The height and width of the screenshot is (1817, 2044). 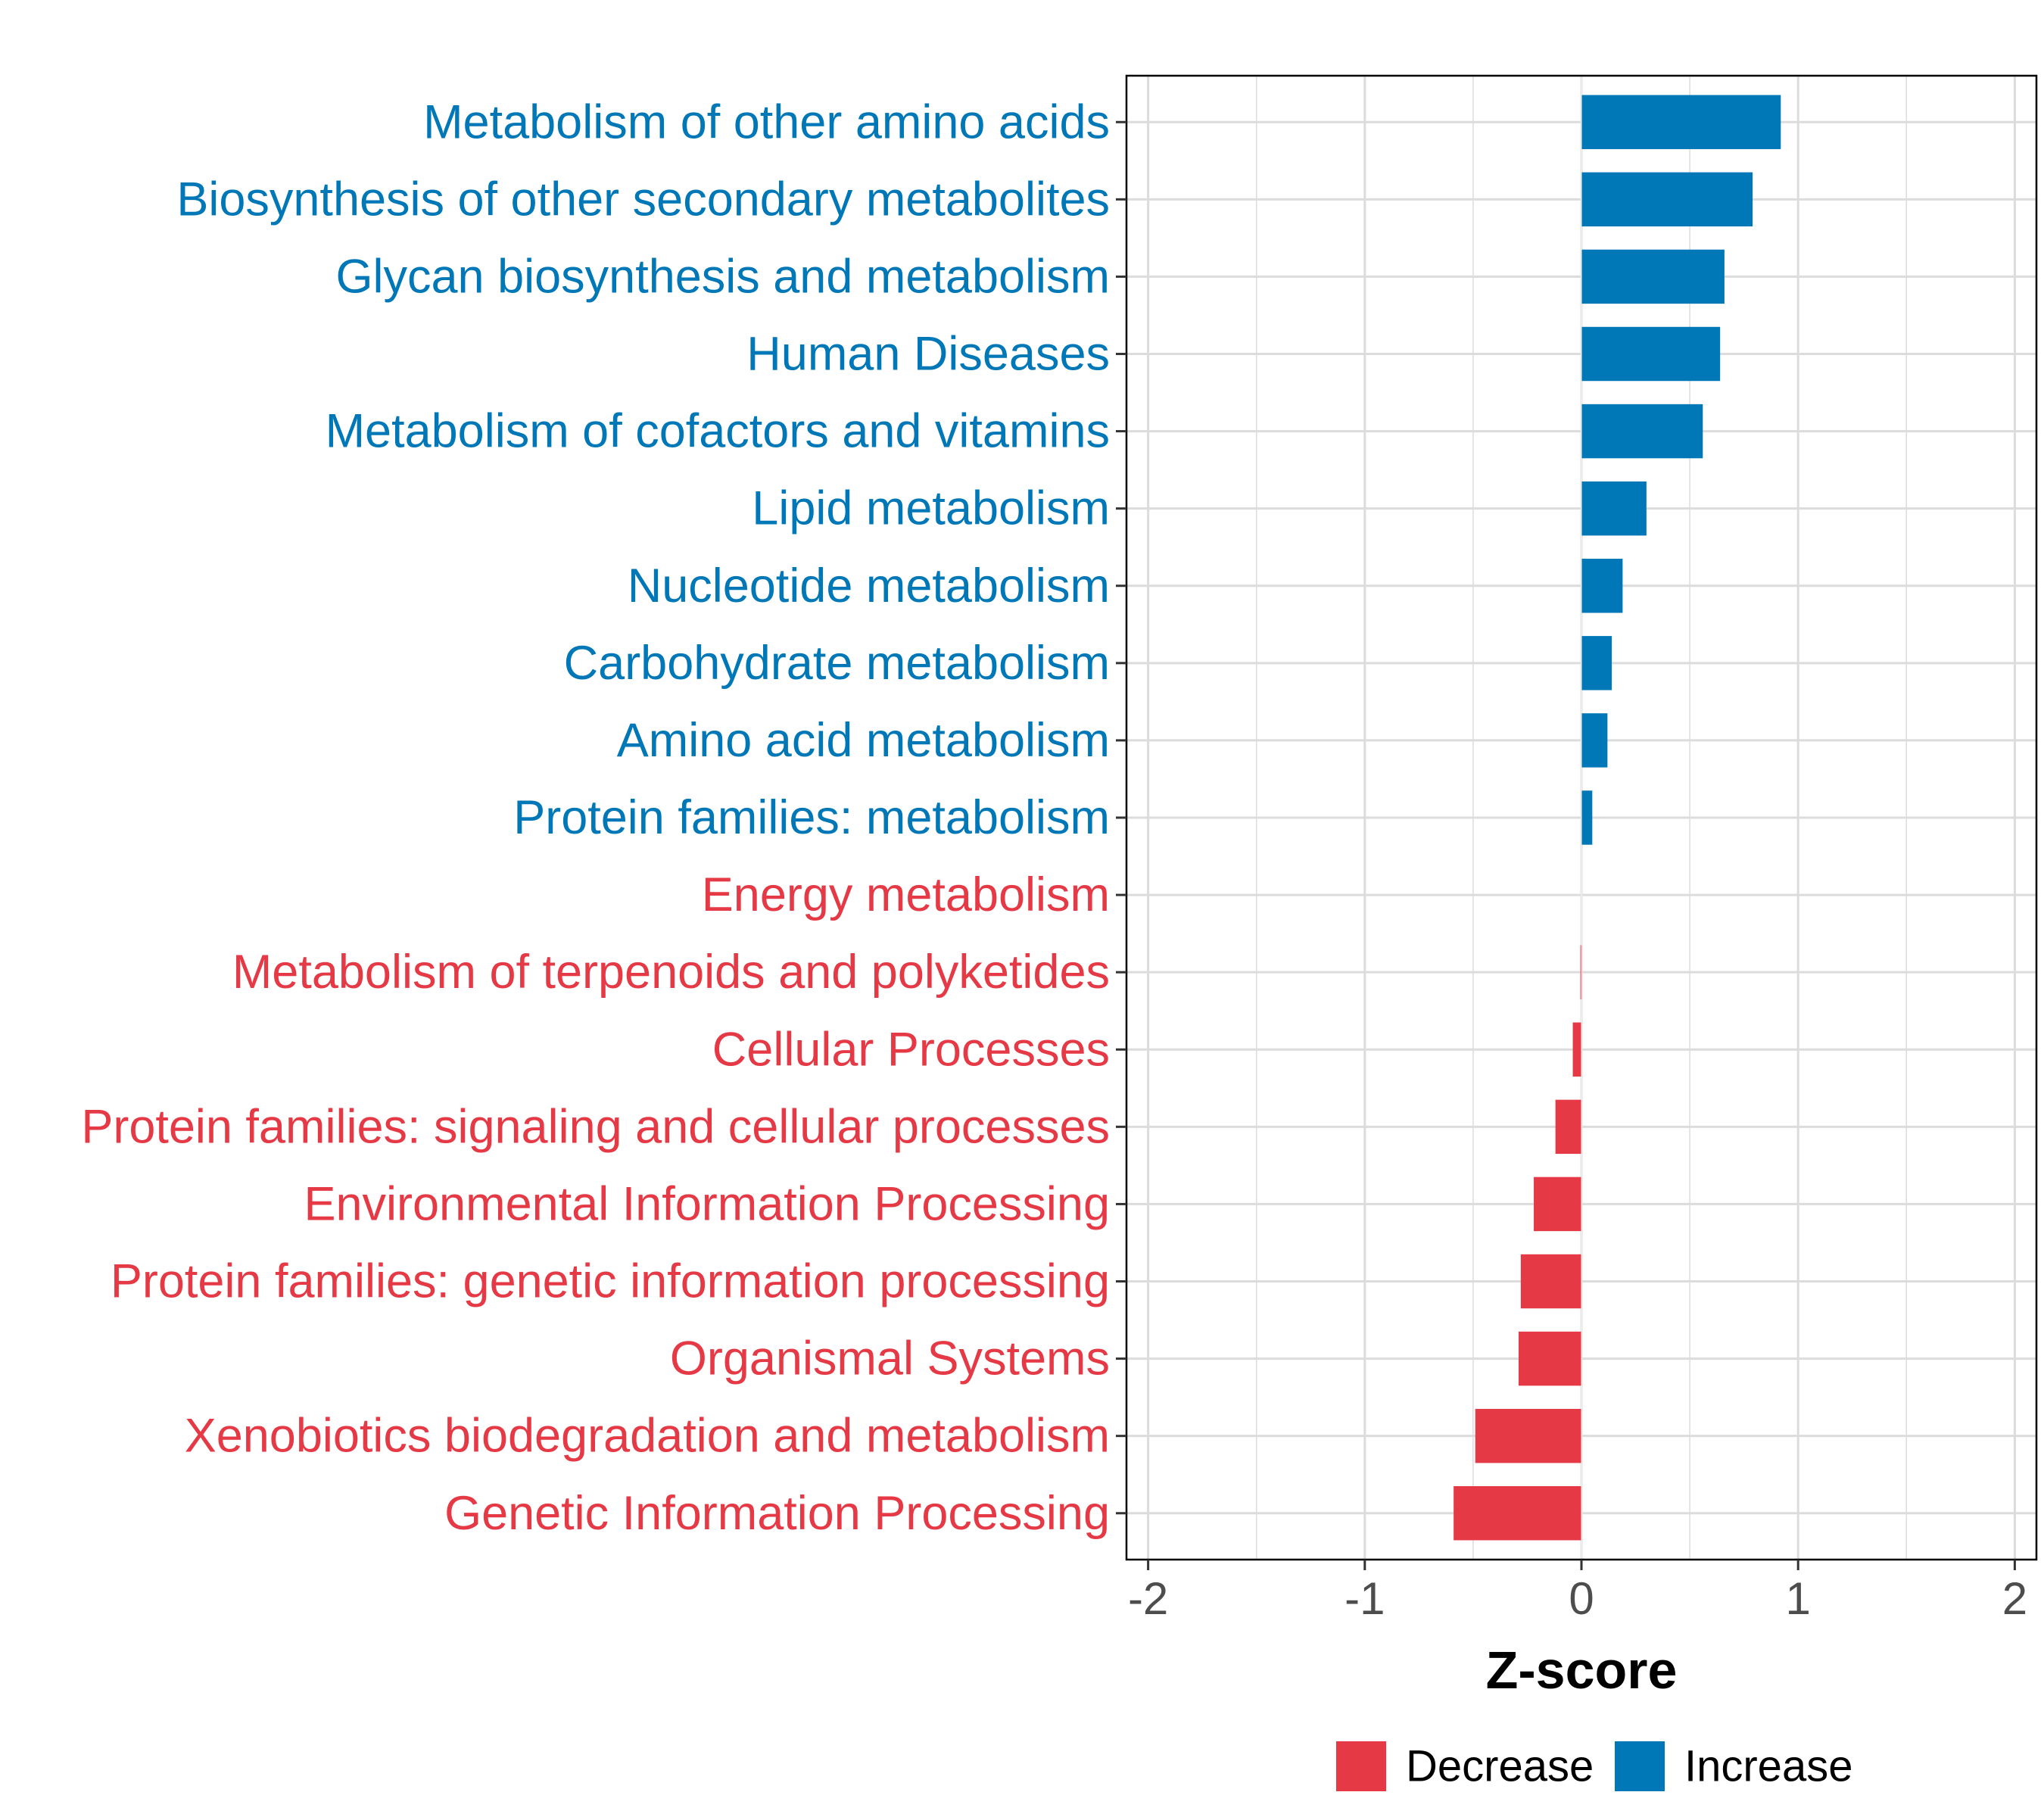 What do you see at coordinates (1581, 1599) in the screenshot?
I see `x-tick-label: 0` at bounding box center [1581, 1599].